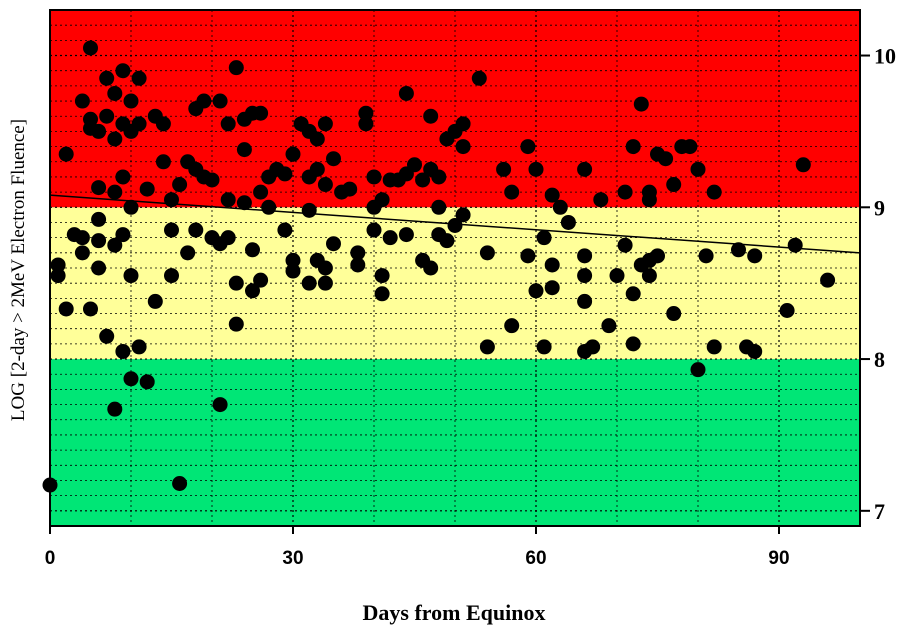 Image resolution: width=919 pixels, height=635 pixels. Describe the element at coordinates (535, 558) in the screenshot. I see `x-tick-label: 60` at that location.